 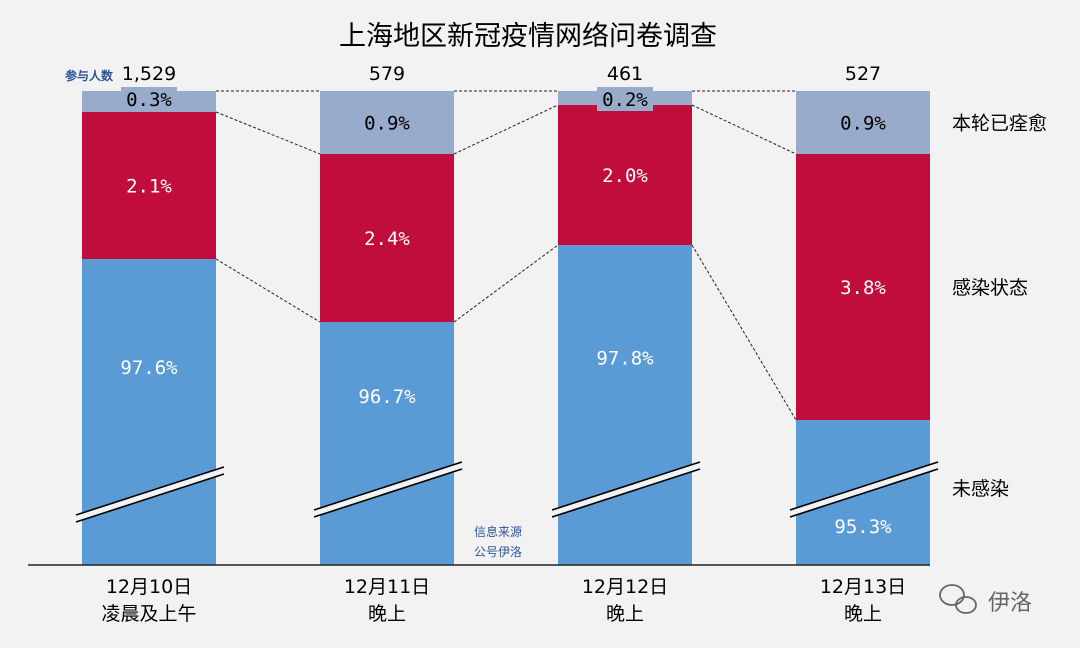 I want to click on label-uninfected-2: 96.7%, so click(x=387, y=397).